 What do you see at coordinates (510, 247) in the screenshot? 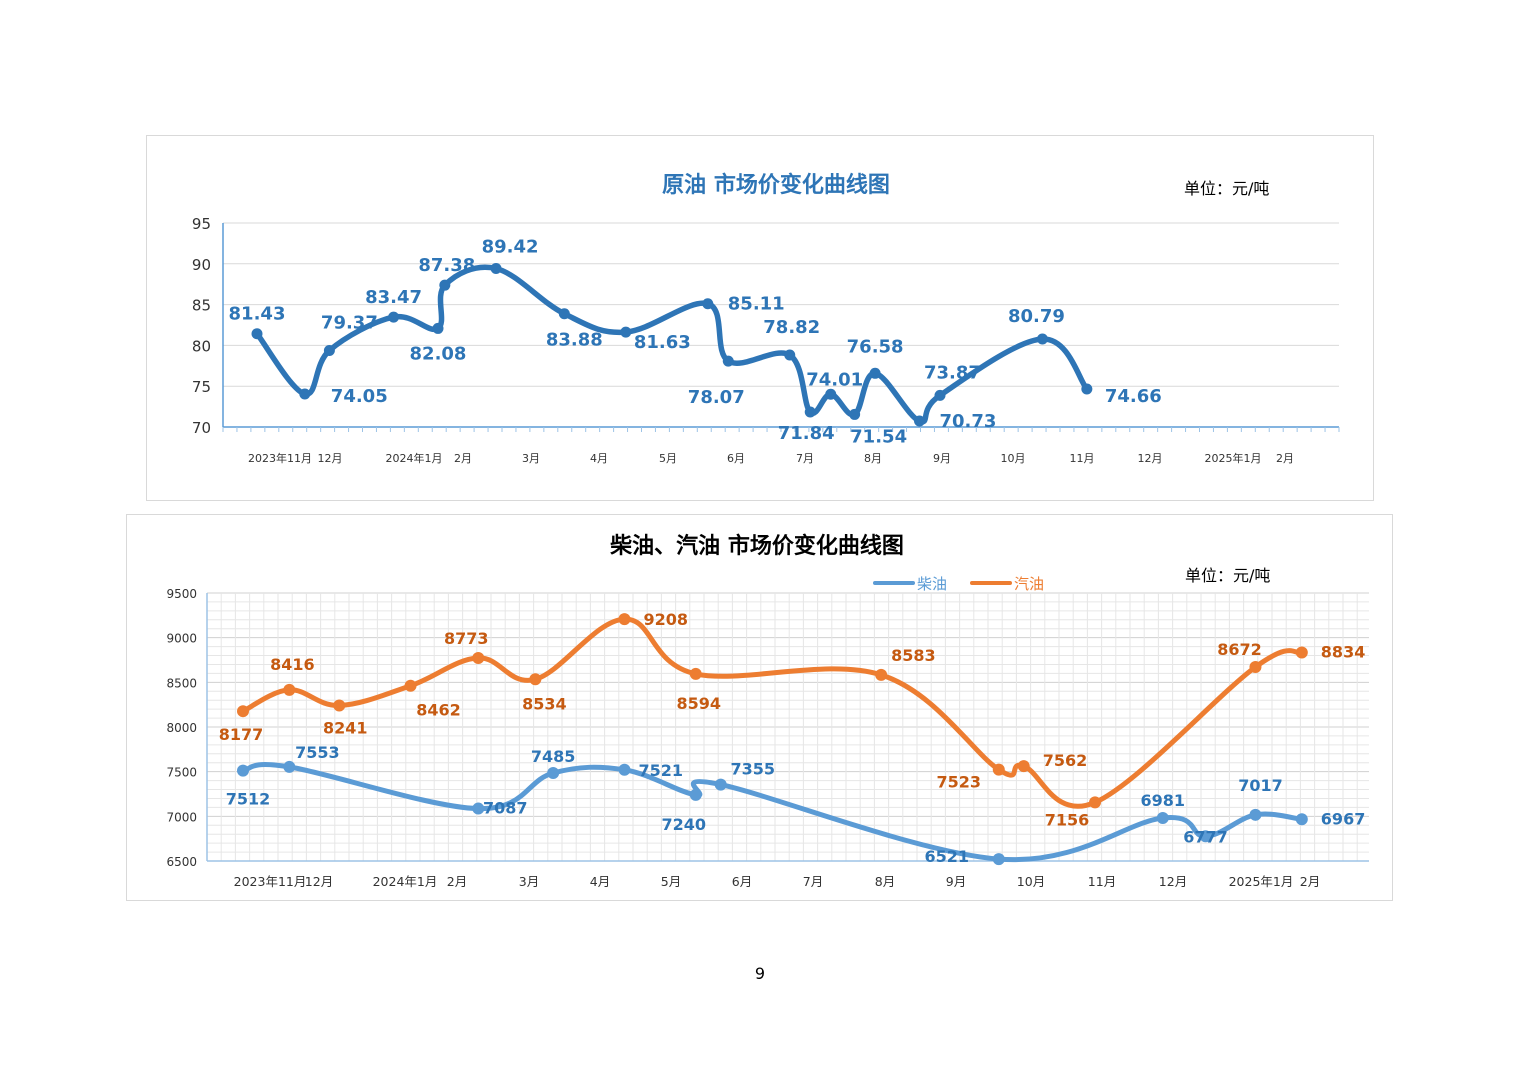
I see `data-label: 89.42` at bounding box center [510, 247].